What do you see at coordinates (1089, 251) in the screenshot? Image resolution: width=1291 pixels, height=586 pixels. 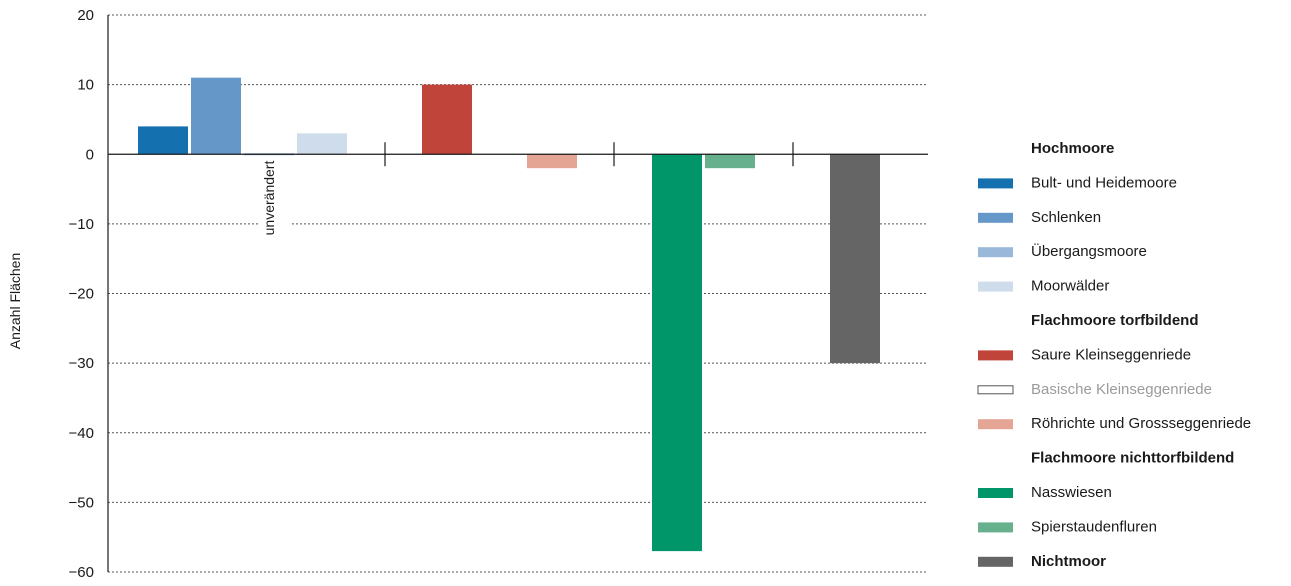 I see `legend-label: Übergangsmoore` at bounding box center [1089, 251].